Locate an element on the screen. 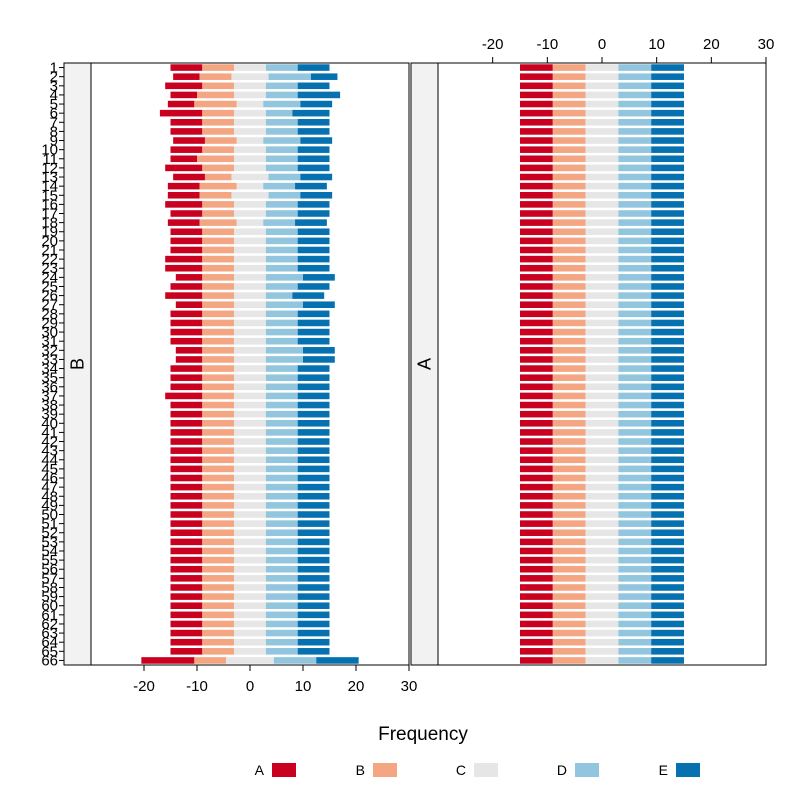 Image resolution: width=800 pixels, height=805 pixels. bar-A-65-A is located at coordinates (536, 651).